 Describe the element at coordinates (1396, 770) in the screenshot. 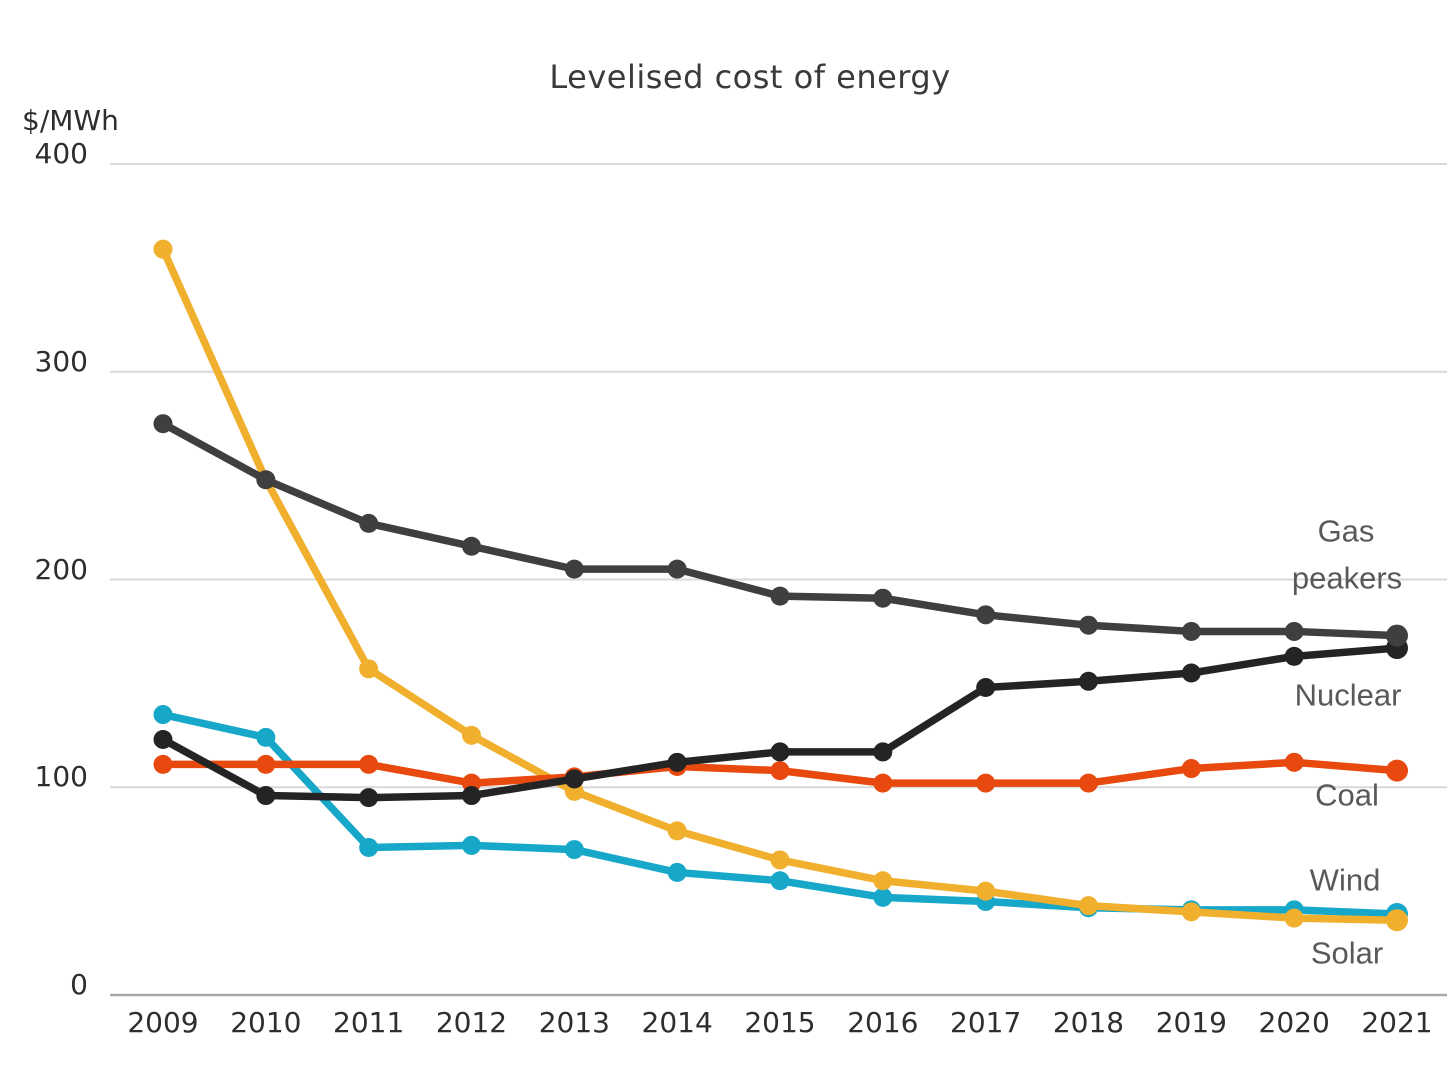

I see `series-point-coal-2021` at that location.